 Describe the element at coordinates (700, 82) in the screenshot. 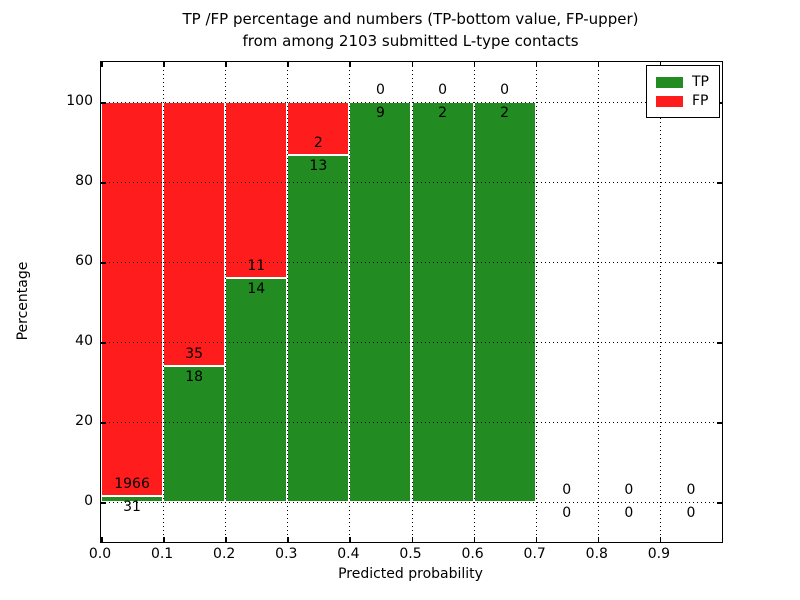

I see `legend-label-tp: TP` at that location.